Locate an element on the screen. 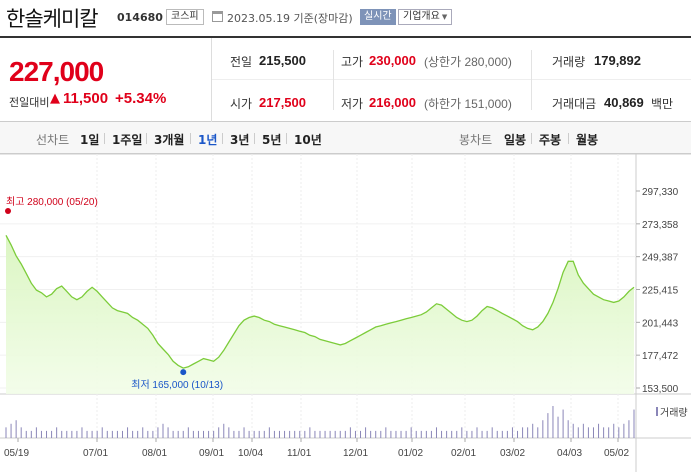 The width and height of the screenshot is (691, 472). low-marker is located at coordinates (183, 372).